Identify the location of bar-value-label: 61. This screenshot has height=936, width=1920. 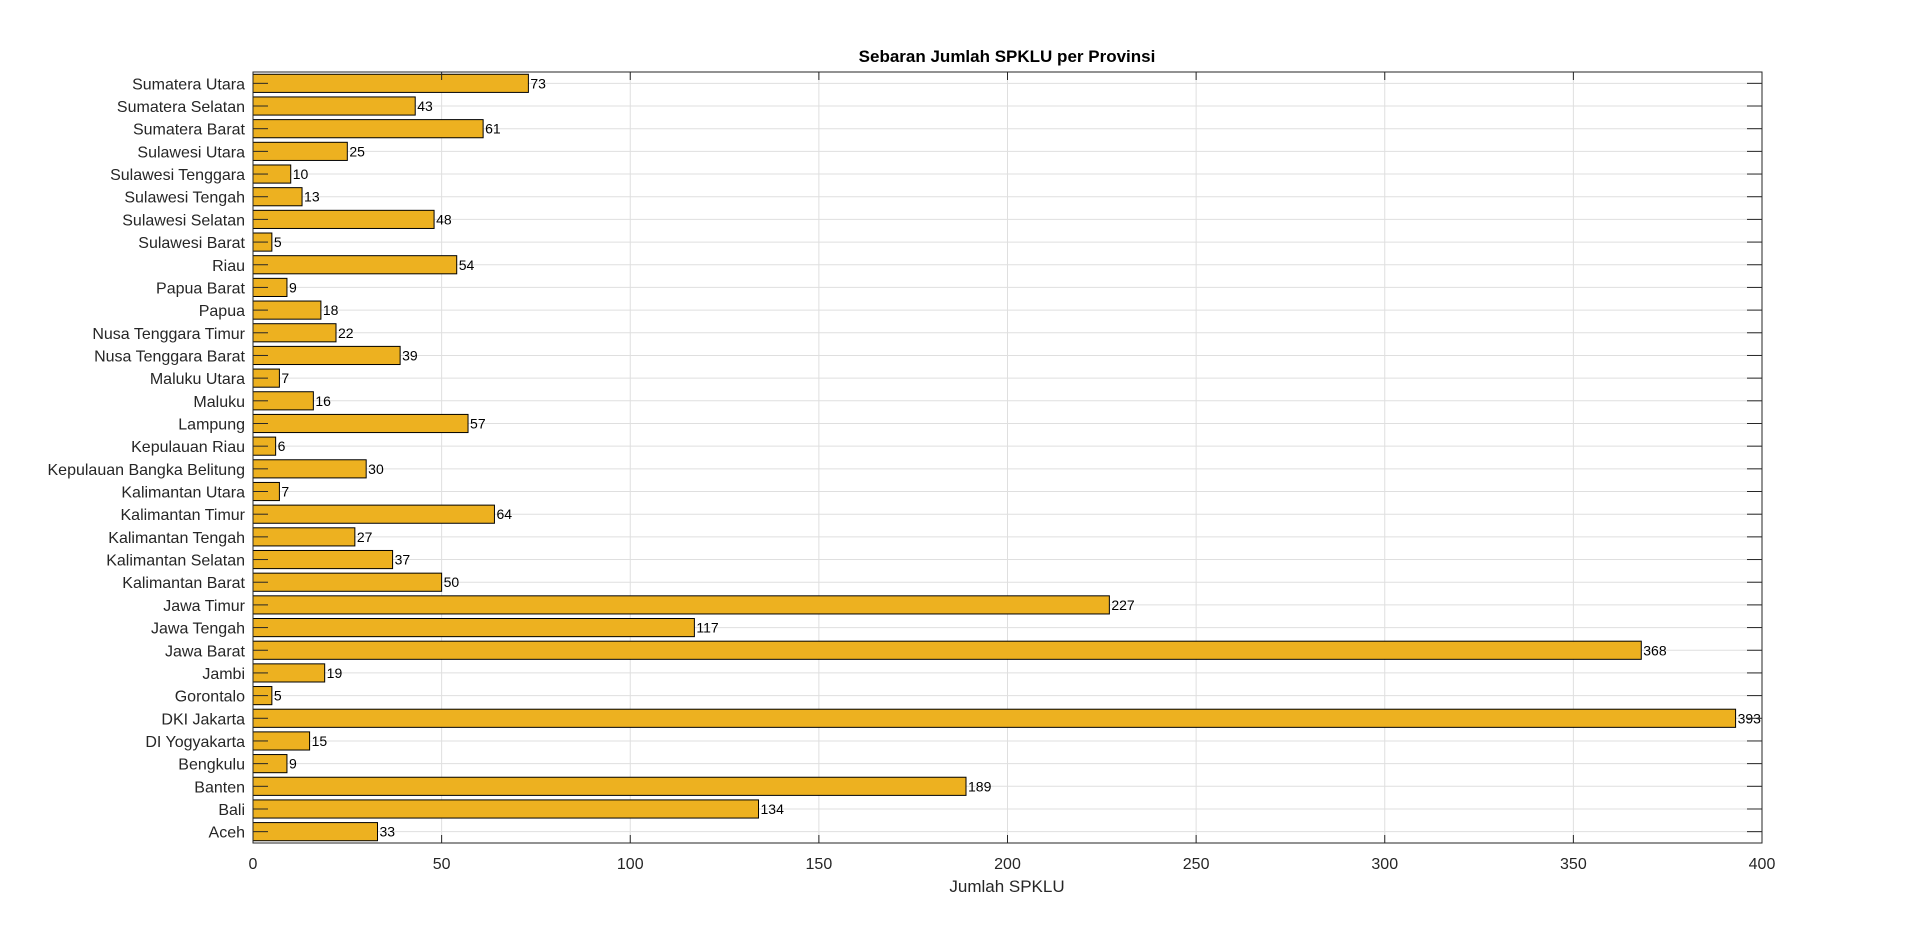
(493, 129).